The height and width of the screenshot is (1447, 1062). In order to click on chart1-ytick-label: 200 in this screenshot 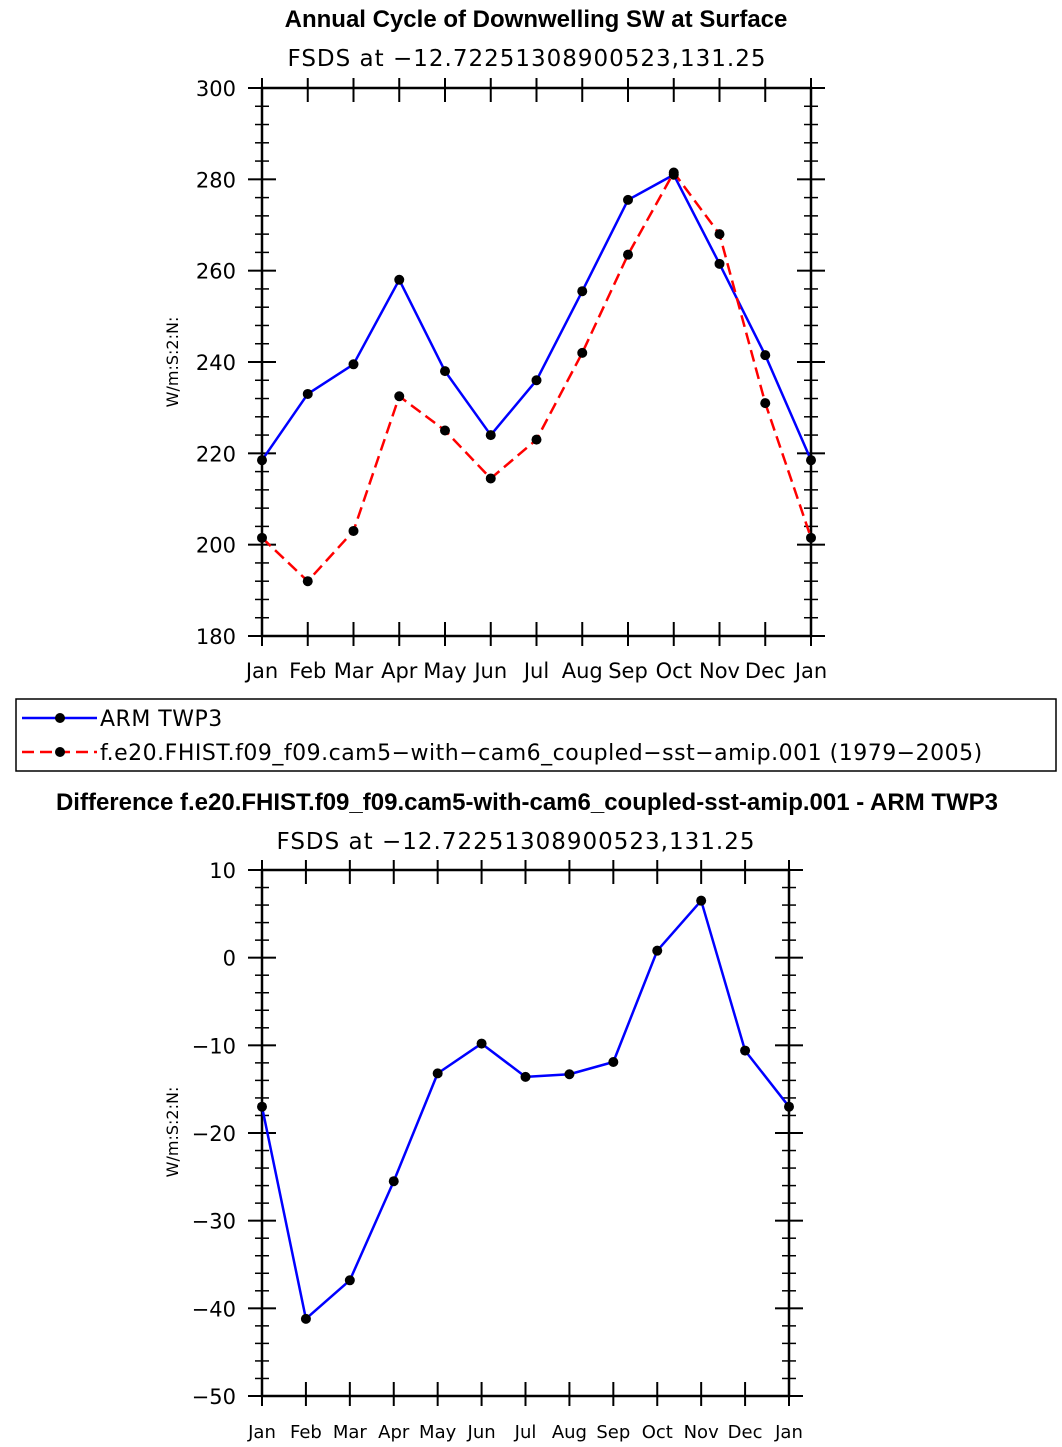, I will do `click(216, 546)`.